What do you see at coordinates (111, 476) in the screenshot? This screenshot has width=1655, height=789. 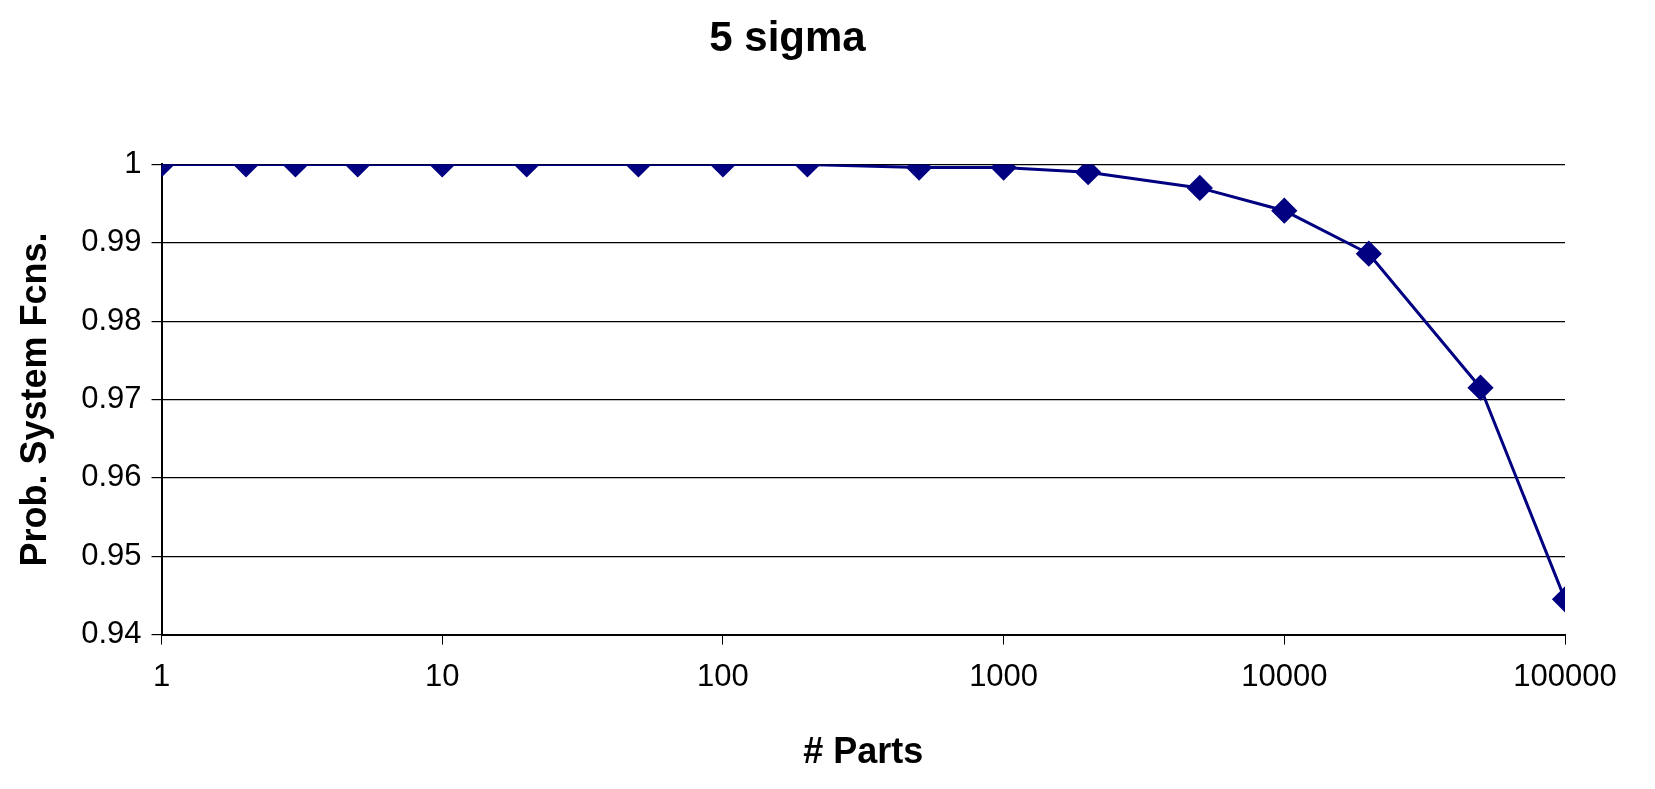 I see `y-tick-label: 0.96` at bounding box center [111, 476].